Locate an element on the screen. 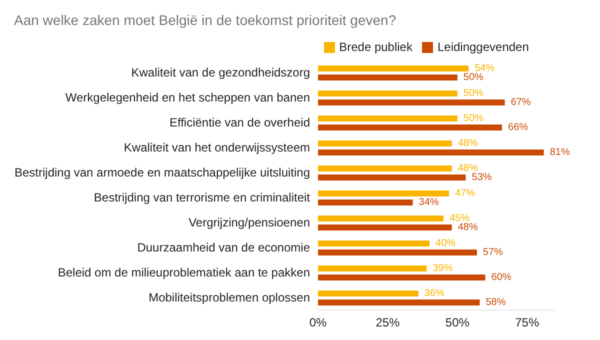  data-label: 66% is located at coordinates (518, 127).